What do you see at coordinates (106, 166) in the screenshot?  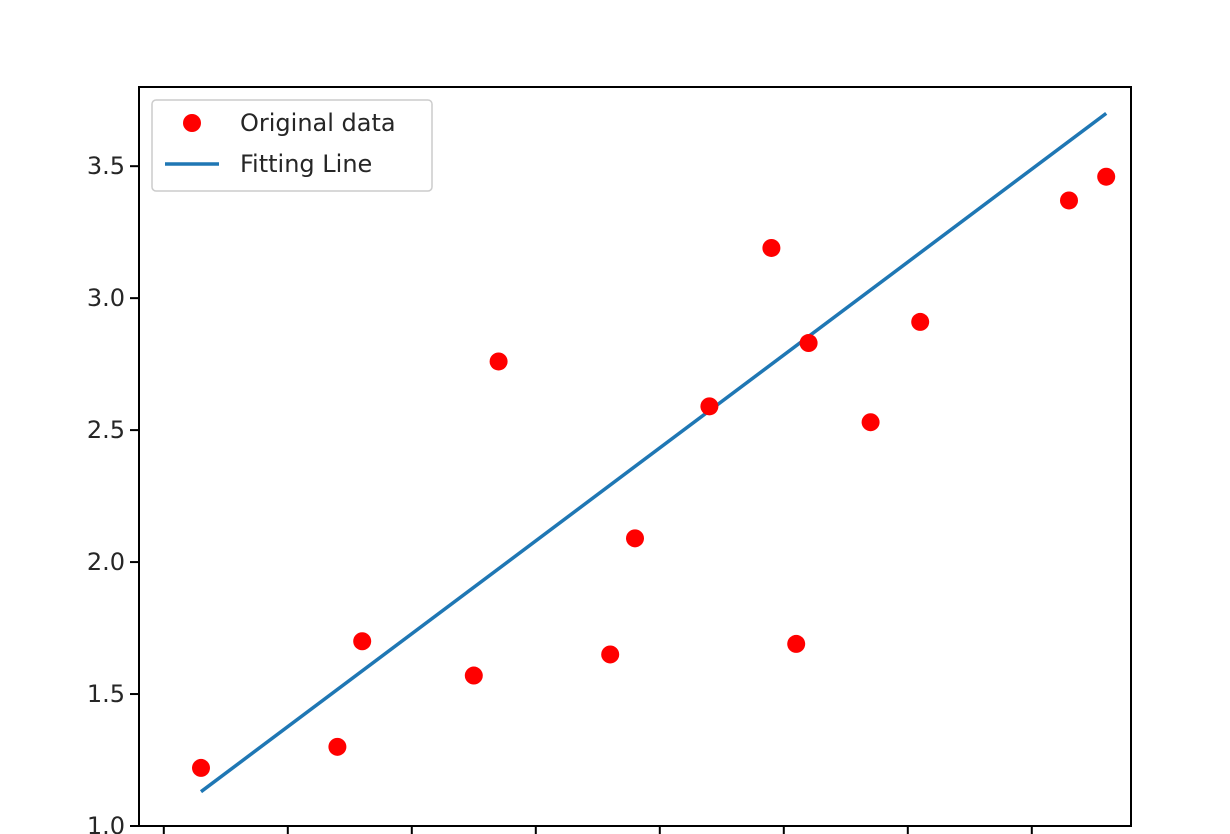 I see `y-tick-label: 3.5` at bounding box center [106, 166].